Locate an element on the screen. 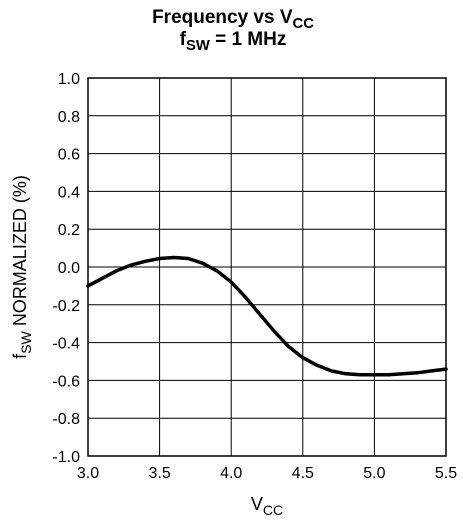  y-tick-label: 0.4 is located at coordinates (69, 192).